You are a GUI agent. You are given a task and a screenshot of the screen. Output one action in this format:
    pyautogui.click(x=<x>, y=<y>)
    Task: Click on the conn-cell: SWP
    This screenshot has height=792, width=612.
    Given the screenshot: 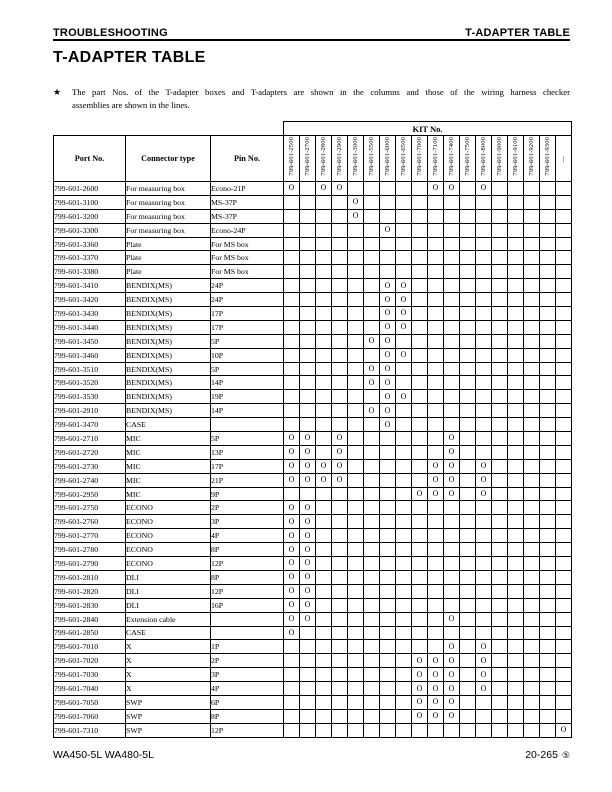 What is the action you would take?
    pyautogui.click(x=168, y=730)
    